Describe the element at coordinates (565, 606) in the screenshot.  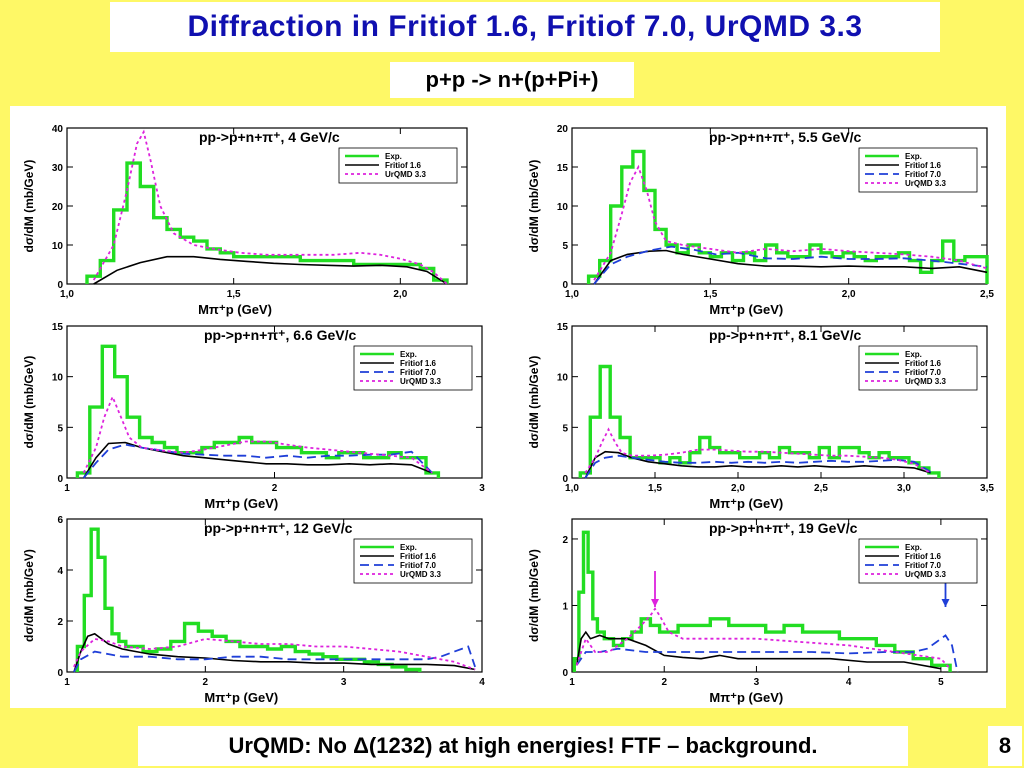
I see `y-tick-label: 1` at that location.